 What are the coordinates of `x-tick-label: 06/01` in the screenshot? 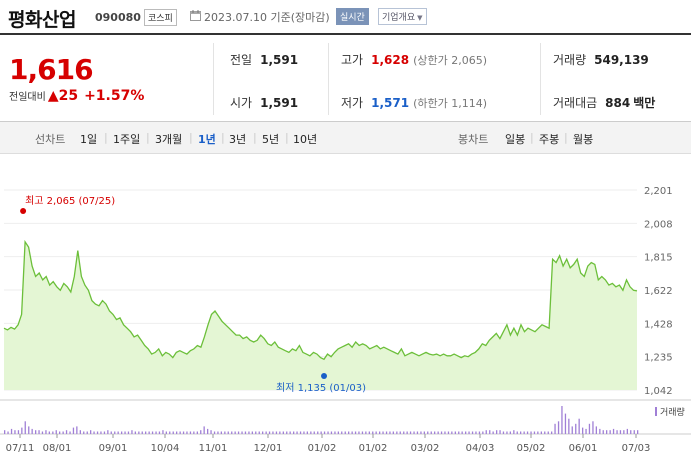 It's located at (583, 448).